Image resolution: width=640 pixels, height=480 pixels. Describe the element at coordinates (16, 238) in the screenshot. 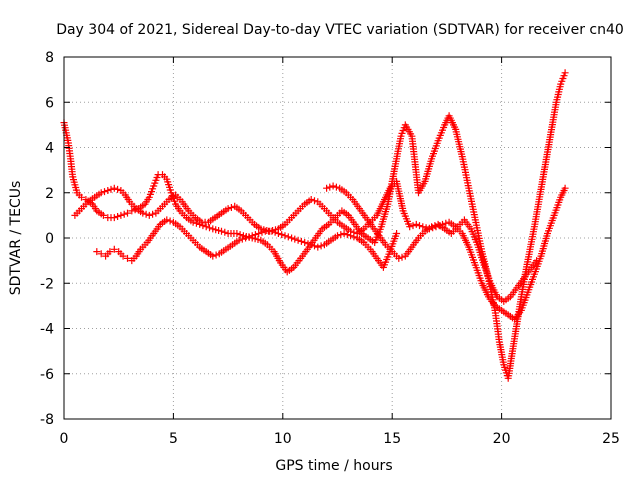

I see `y-axis-label: SDTVAR / TECUs` at that location.